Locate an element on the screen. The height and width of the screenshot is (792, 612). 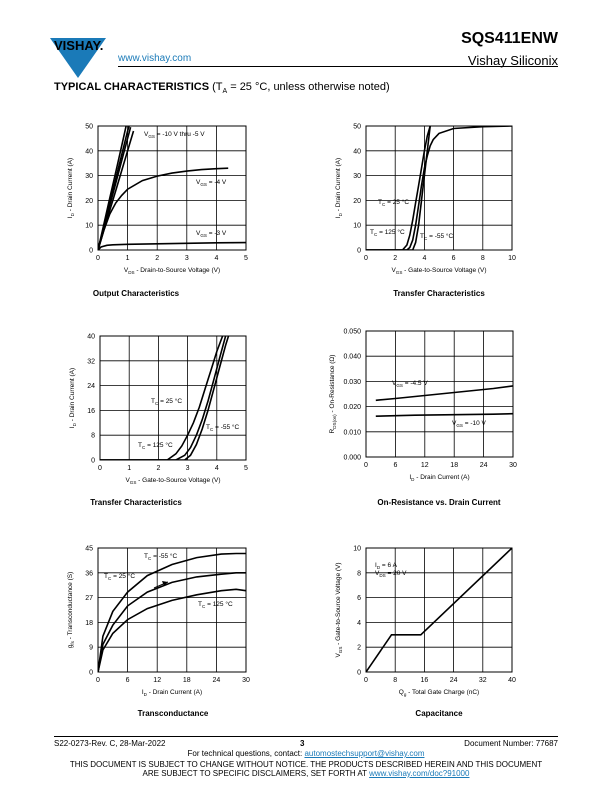
series-annotation: VGS = -4.5 V is located at coordinates (410, 384).